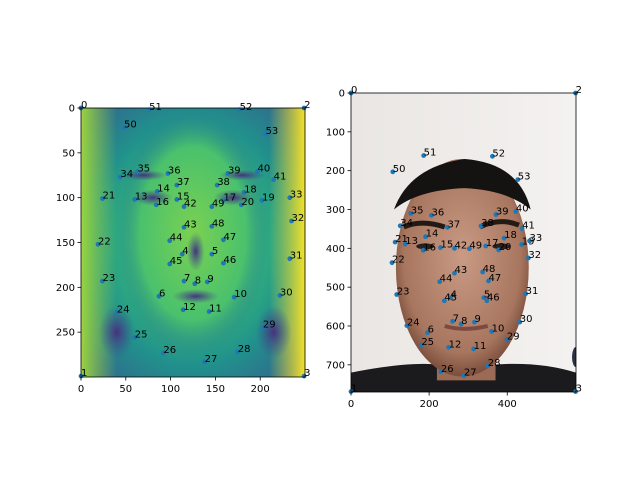 The height and width of the screenshot is (480, 640). I want to click on right-landmark-label-27: 27, so click(470, 373).